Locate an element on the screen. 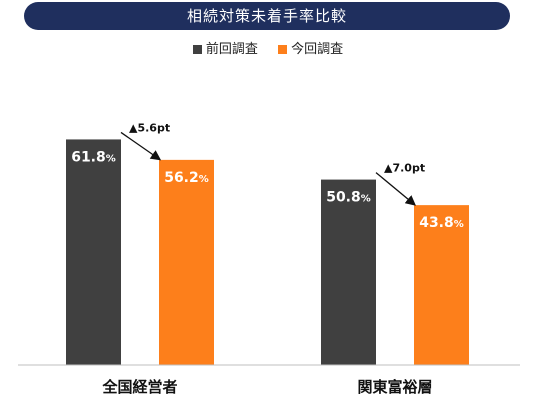  data-label-previous-1: 50.8% is located at coordinates (348, 198).